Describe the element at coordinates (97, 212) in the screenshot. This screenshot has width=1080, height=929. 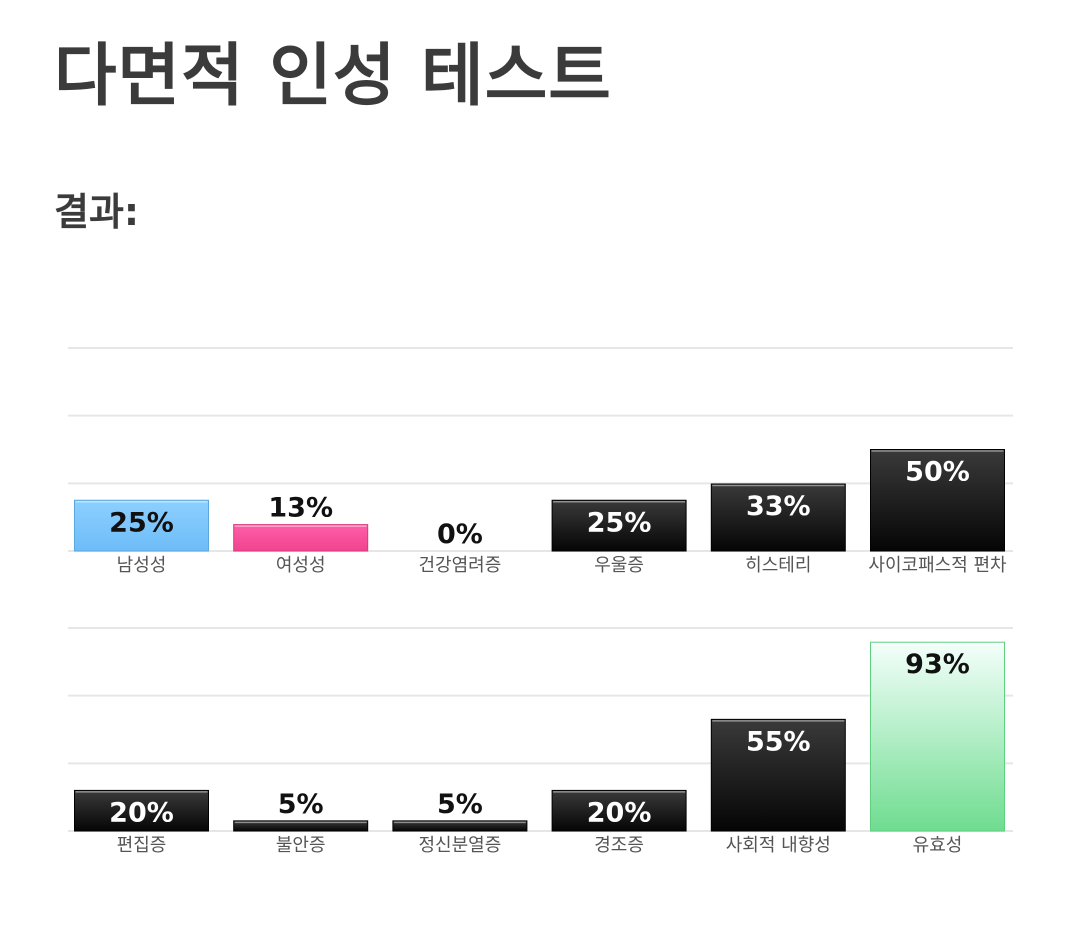
I see `results-heading: 결과:` at that location.